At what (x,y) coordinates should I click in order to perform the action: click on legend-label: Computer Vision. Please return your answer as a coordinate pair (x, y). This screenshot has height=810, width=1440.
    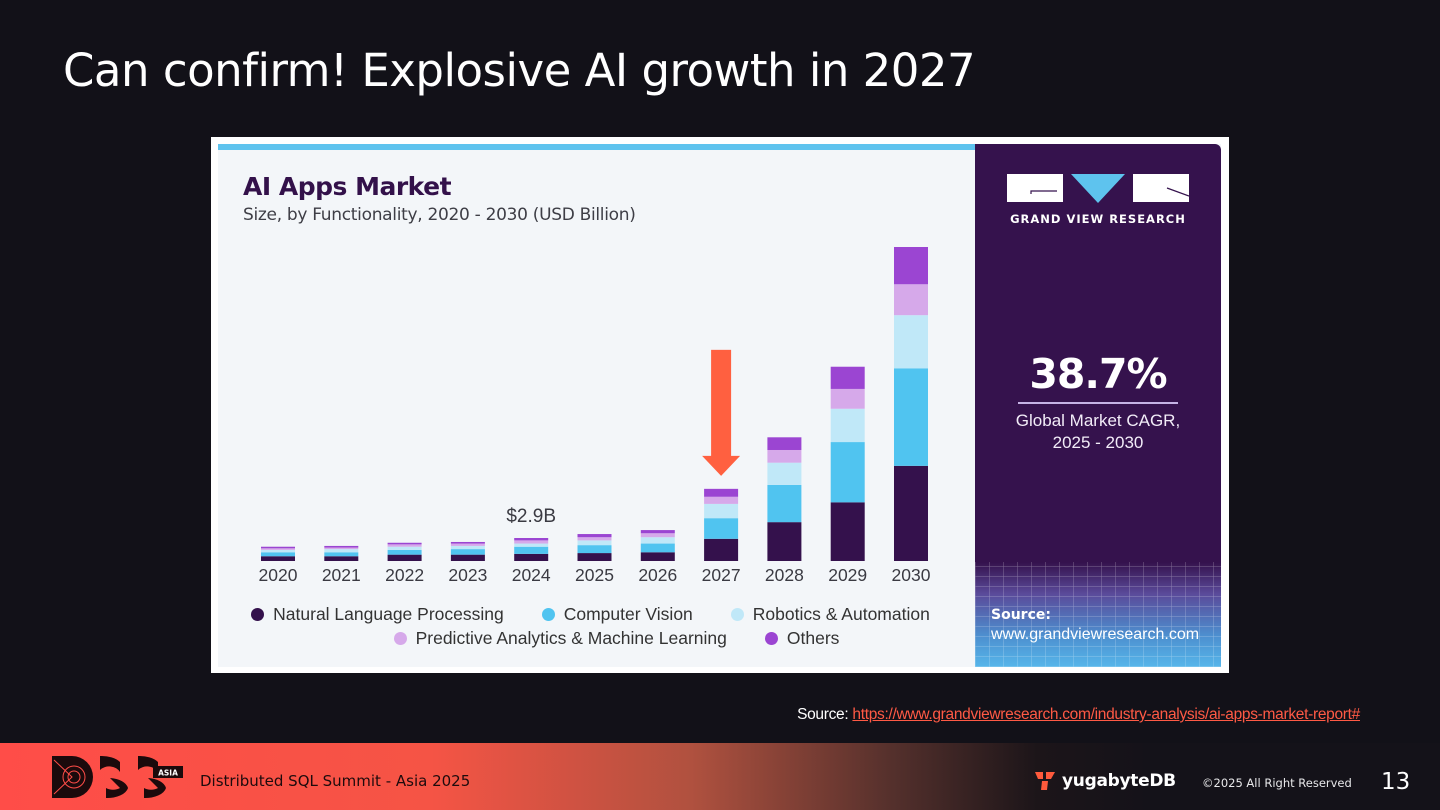
    Looking at the image, I should click on (628, 613).